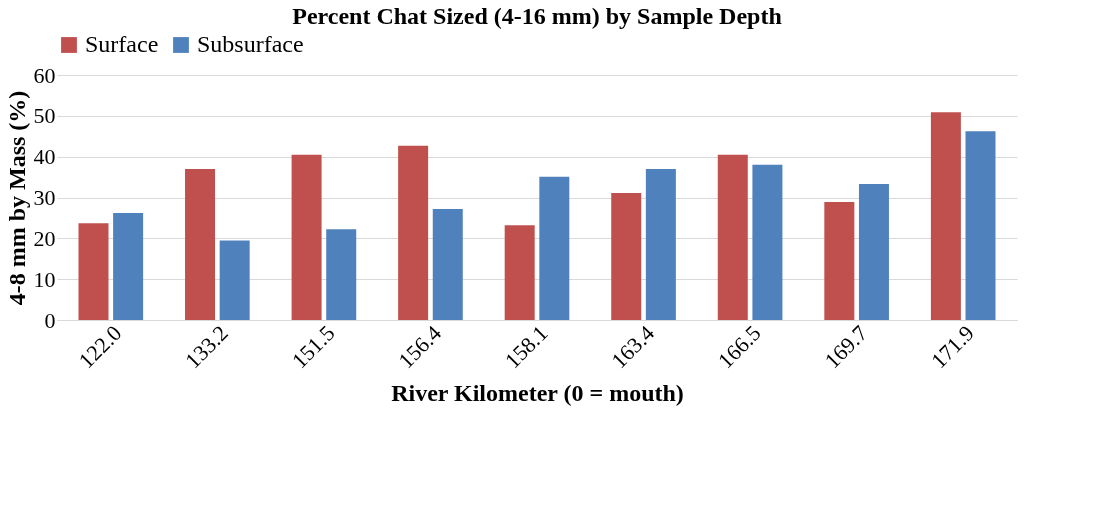 Image resolution: width=1094 pixels, height=527 pixels. Describe the element at coordinates (537, 16) in the screenshot. I see `chart-title: Percent Chat Sized (4-16 mm) by Sample Depth` at that location.